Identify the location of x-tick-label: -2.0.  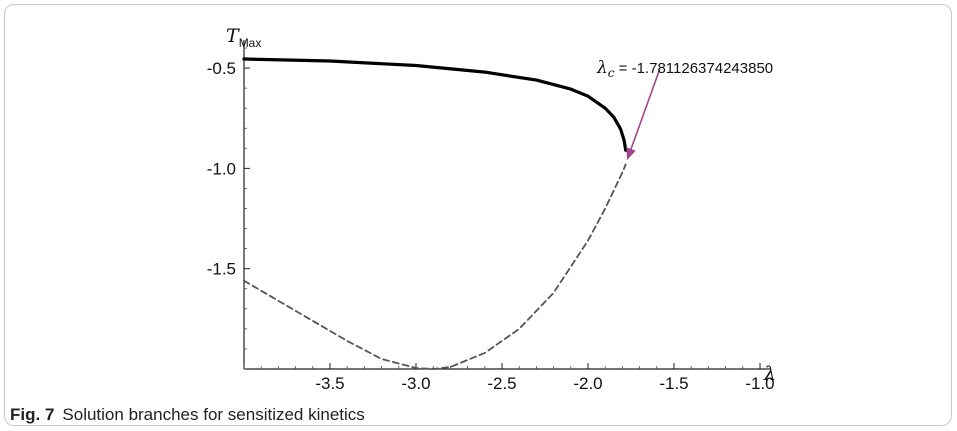
(587, 383).